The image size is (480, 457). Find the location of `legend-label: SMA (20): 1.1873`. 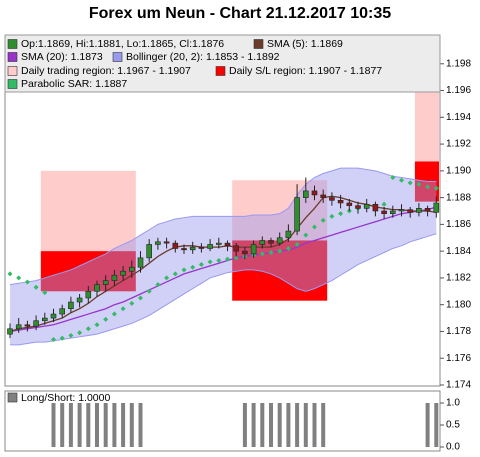

legend-label: SMA (20): 1.1873 is located at coordinates (62, 57).